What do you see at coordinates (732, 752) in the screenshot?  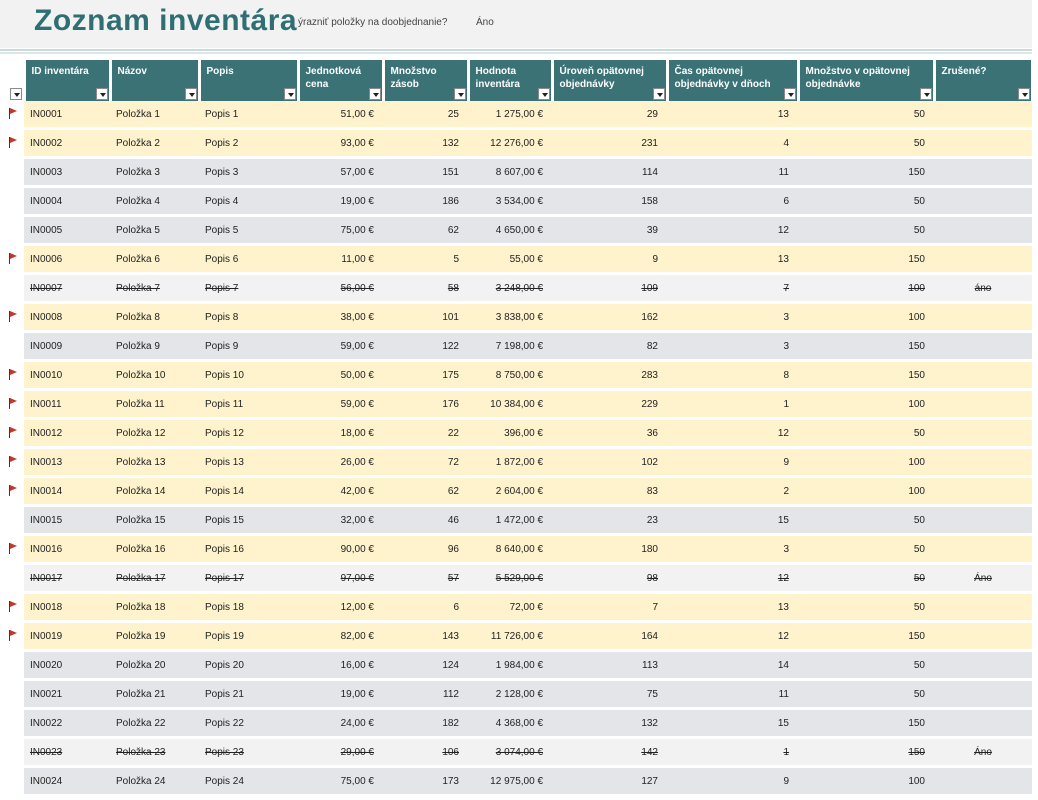 I see `cell-reorder-days: 1` at bounding box center [732, 752].